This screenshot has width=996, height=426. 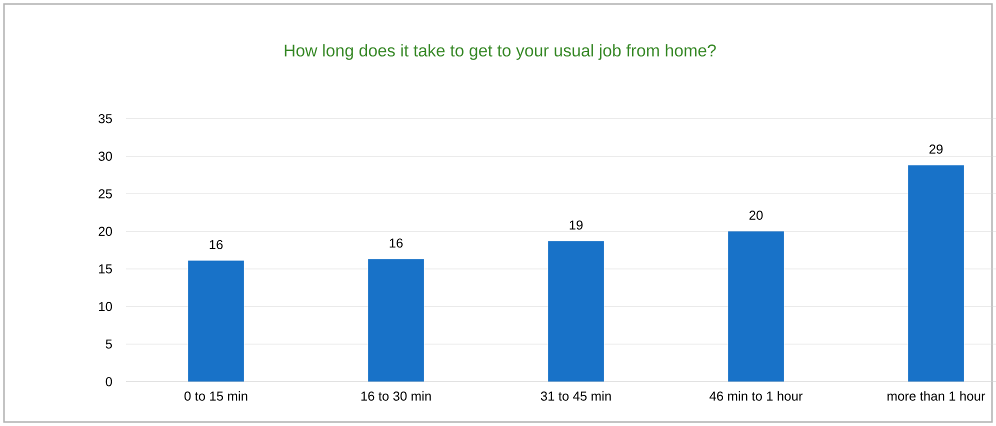 What do you see at coordinates (216, 396) in the screenshot?
I see `x-tick-label: 0 to 15 min` at bounding box center [216, 396].